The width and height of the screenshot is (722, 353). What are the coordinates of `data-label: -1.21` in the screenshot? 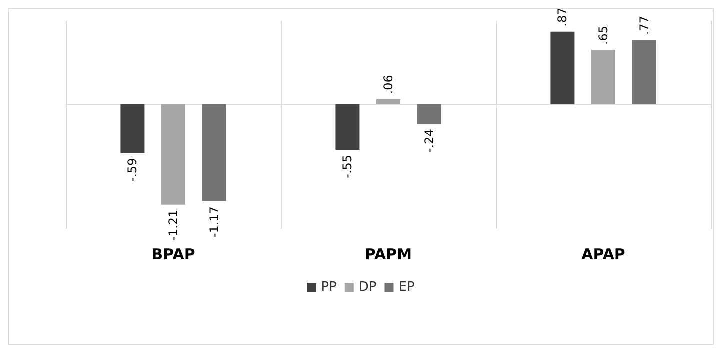 It's located at (173, 225).